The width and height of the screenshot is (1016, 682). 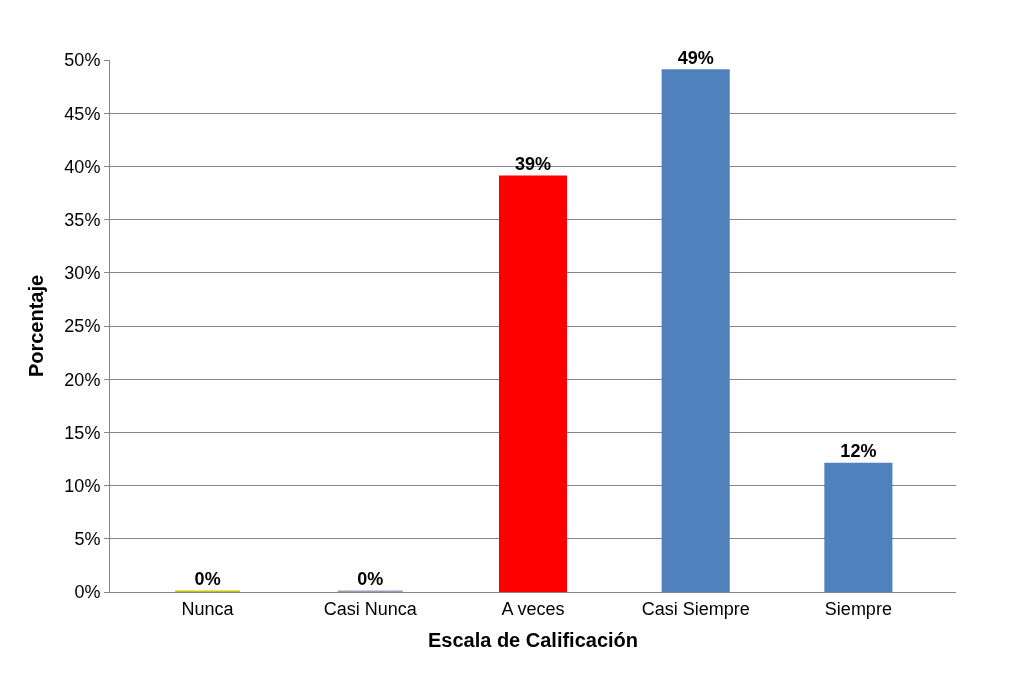 What do you see at coordinates (858, 608) in the screenshot?
I see `x-tick-label: Siempre` at bounding box center [858, 608].